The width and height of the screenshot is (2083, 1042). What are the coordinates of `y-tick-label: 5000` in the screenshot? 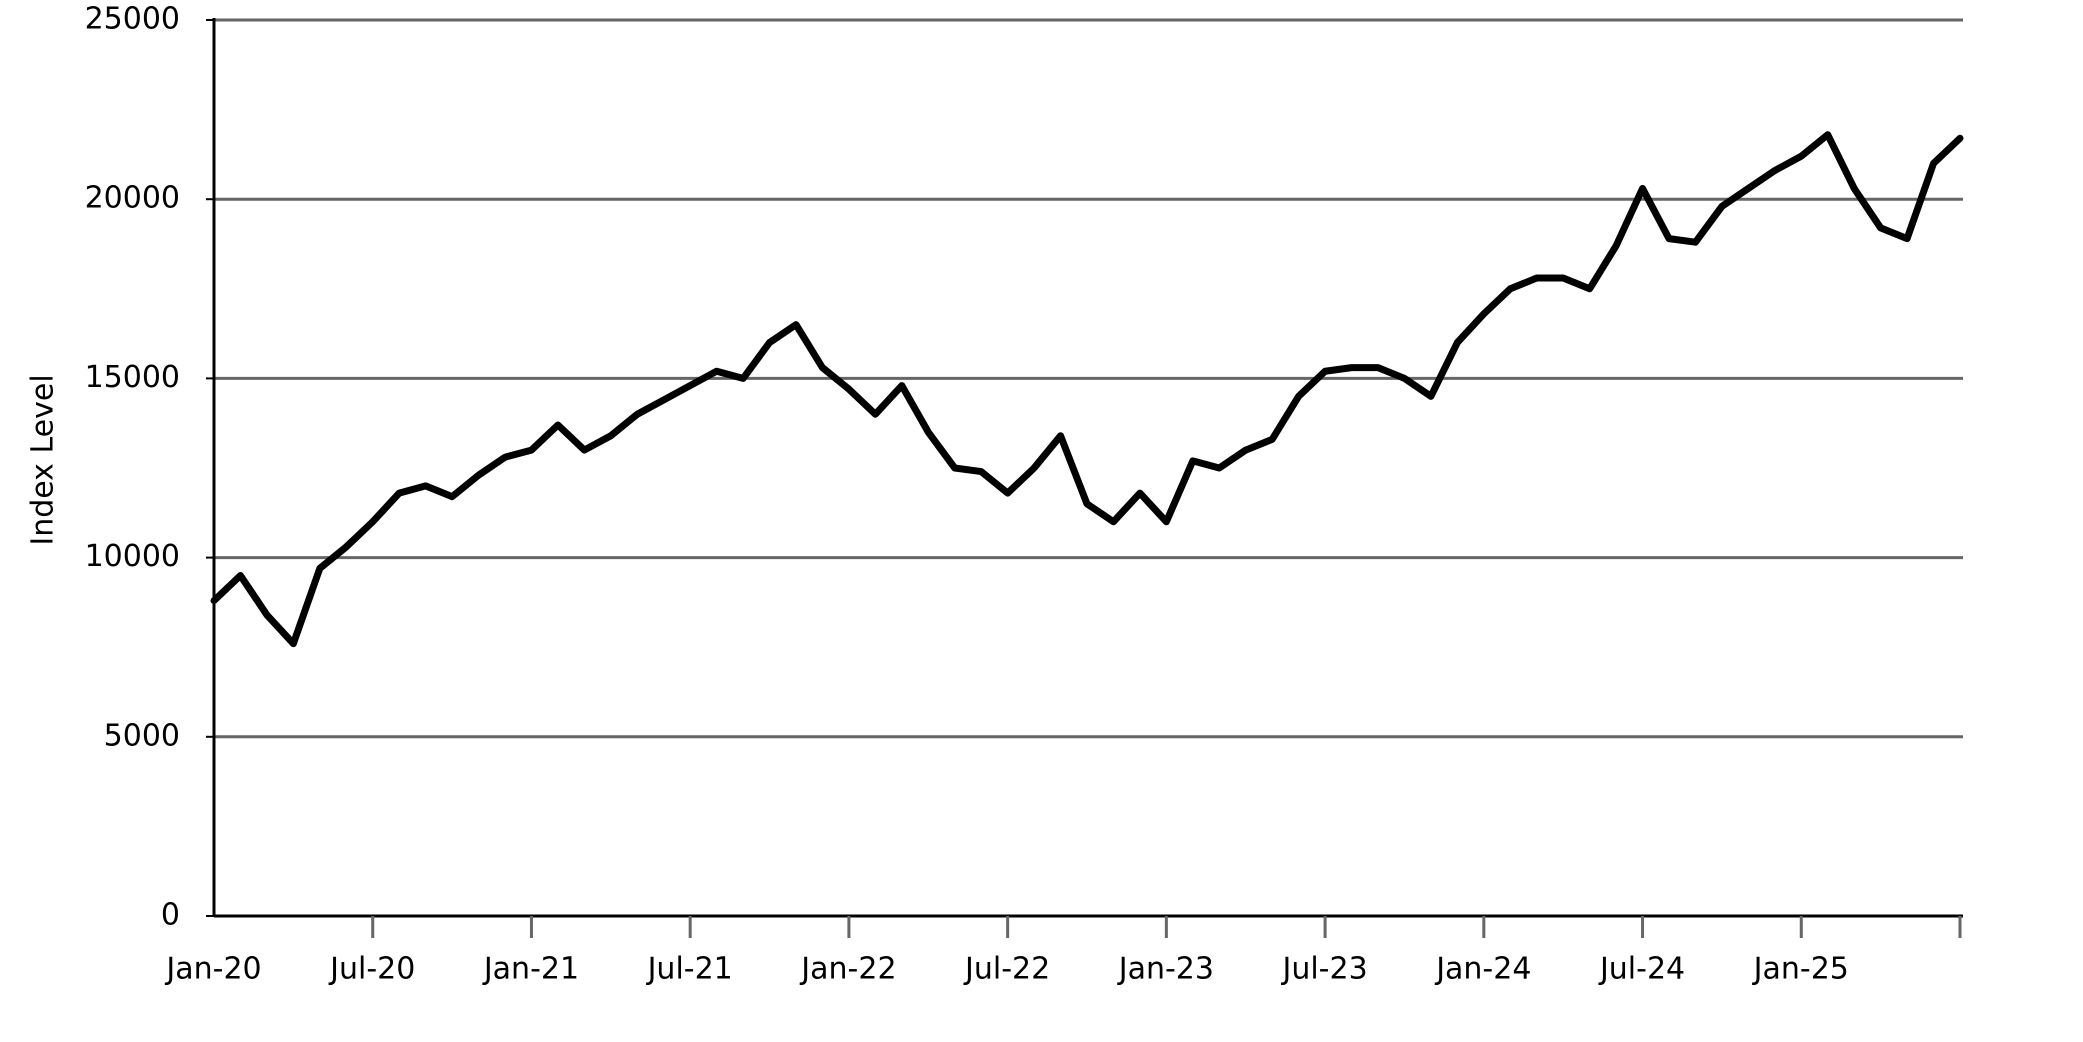 It's located at (142, 735).